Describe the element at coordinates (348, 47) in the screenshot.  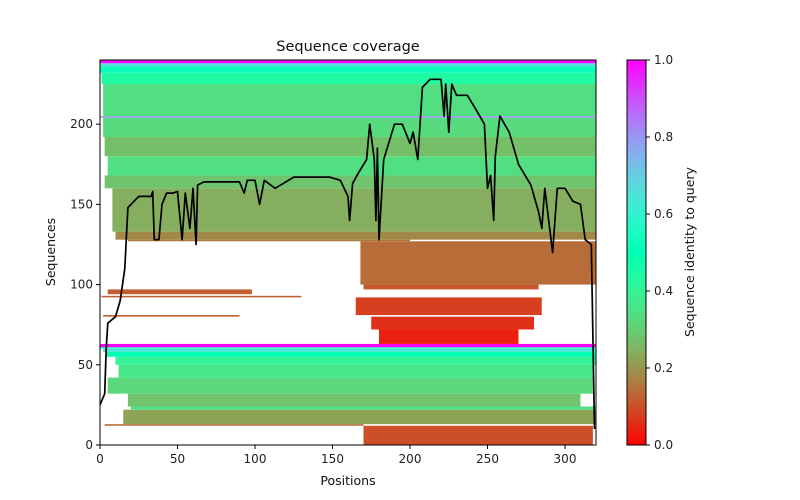
I see `chart-title: Sequence coverage` at that location.